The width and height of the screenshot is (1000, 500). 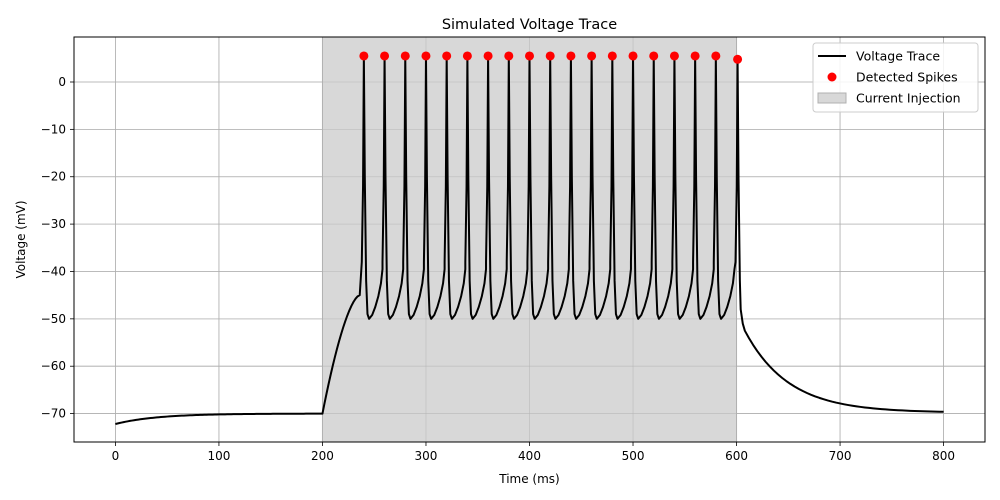 I want to click on x-tick-label: 700, so click(x=840, y=456).